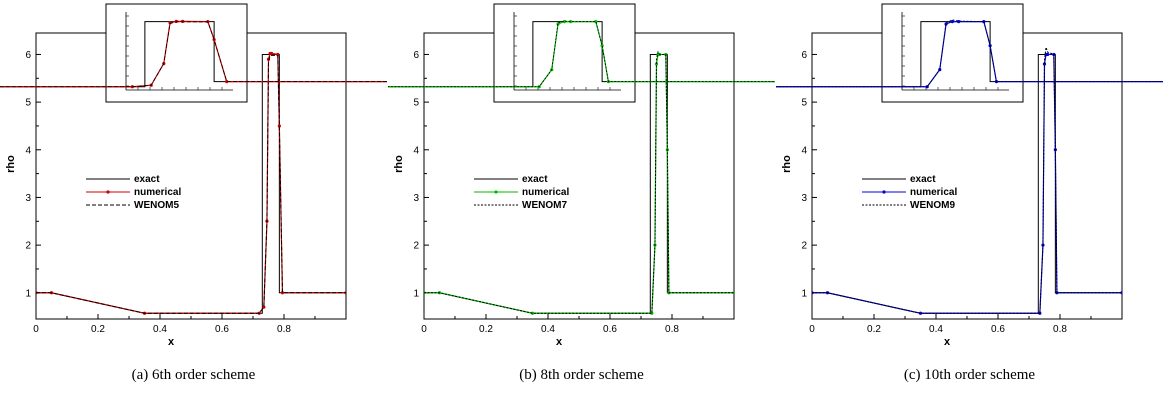 The image size is (1163, 394). Describe the element at coordinates (544, 205) in the screenshot. I see `legend-label-wenom7: WENOM7` at that location.